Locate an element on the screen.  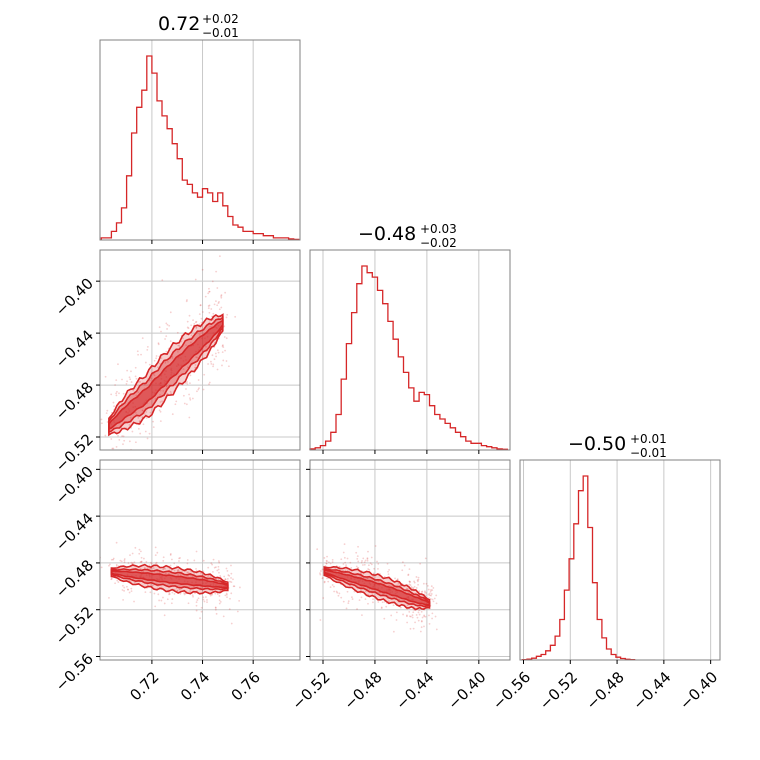
x-tick-label: 0.74 is located at coordinates (195, 686).